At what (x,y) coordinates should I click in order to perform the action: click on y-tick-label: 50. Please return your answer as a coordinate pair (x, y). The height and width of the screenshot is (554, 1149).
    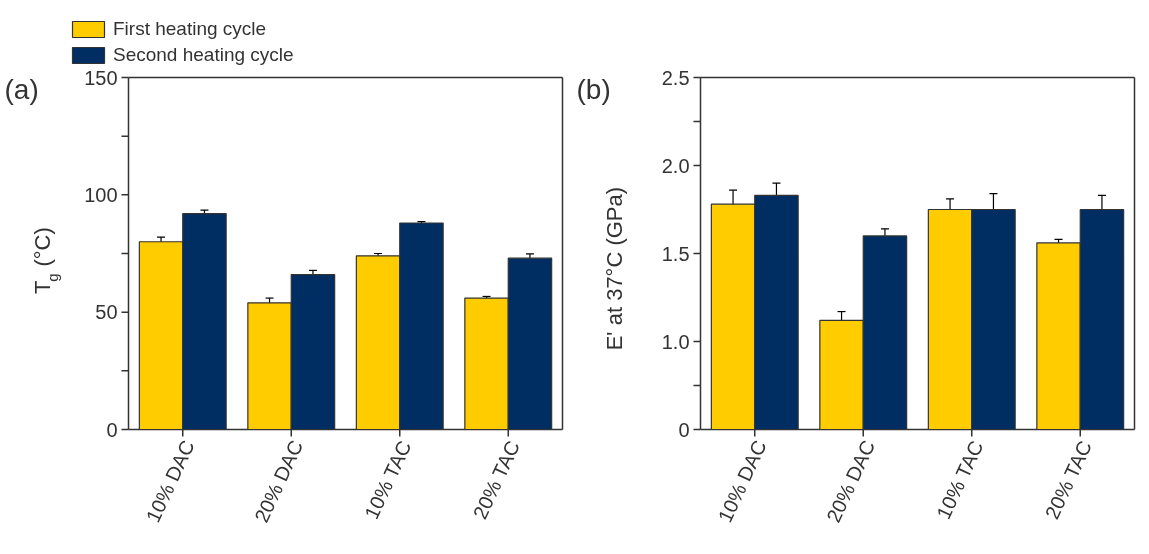
    Looking at the image, I should click on (106, 312).